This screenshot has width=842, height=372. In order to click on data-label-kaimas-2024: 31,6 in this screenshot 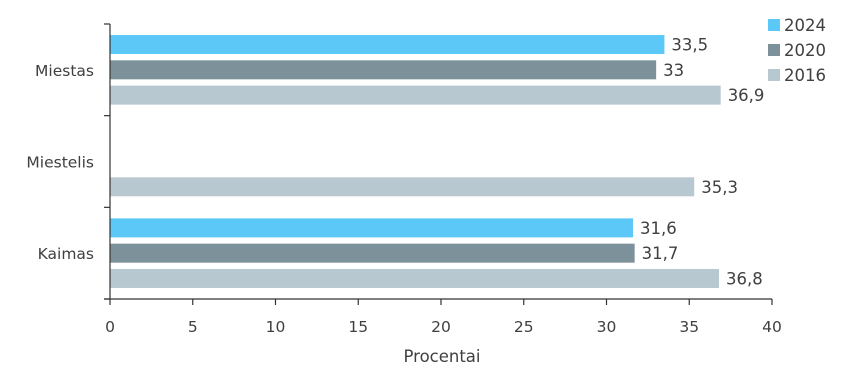, I will do `click(658, 228)`.